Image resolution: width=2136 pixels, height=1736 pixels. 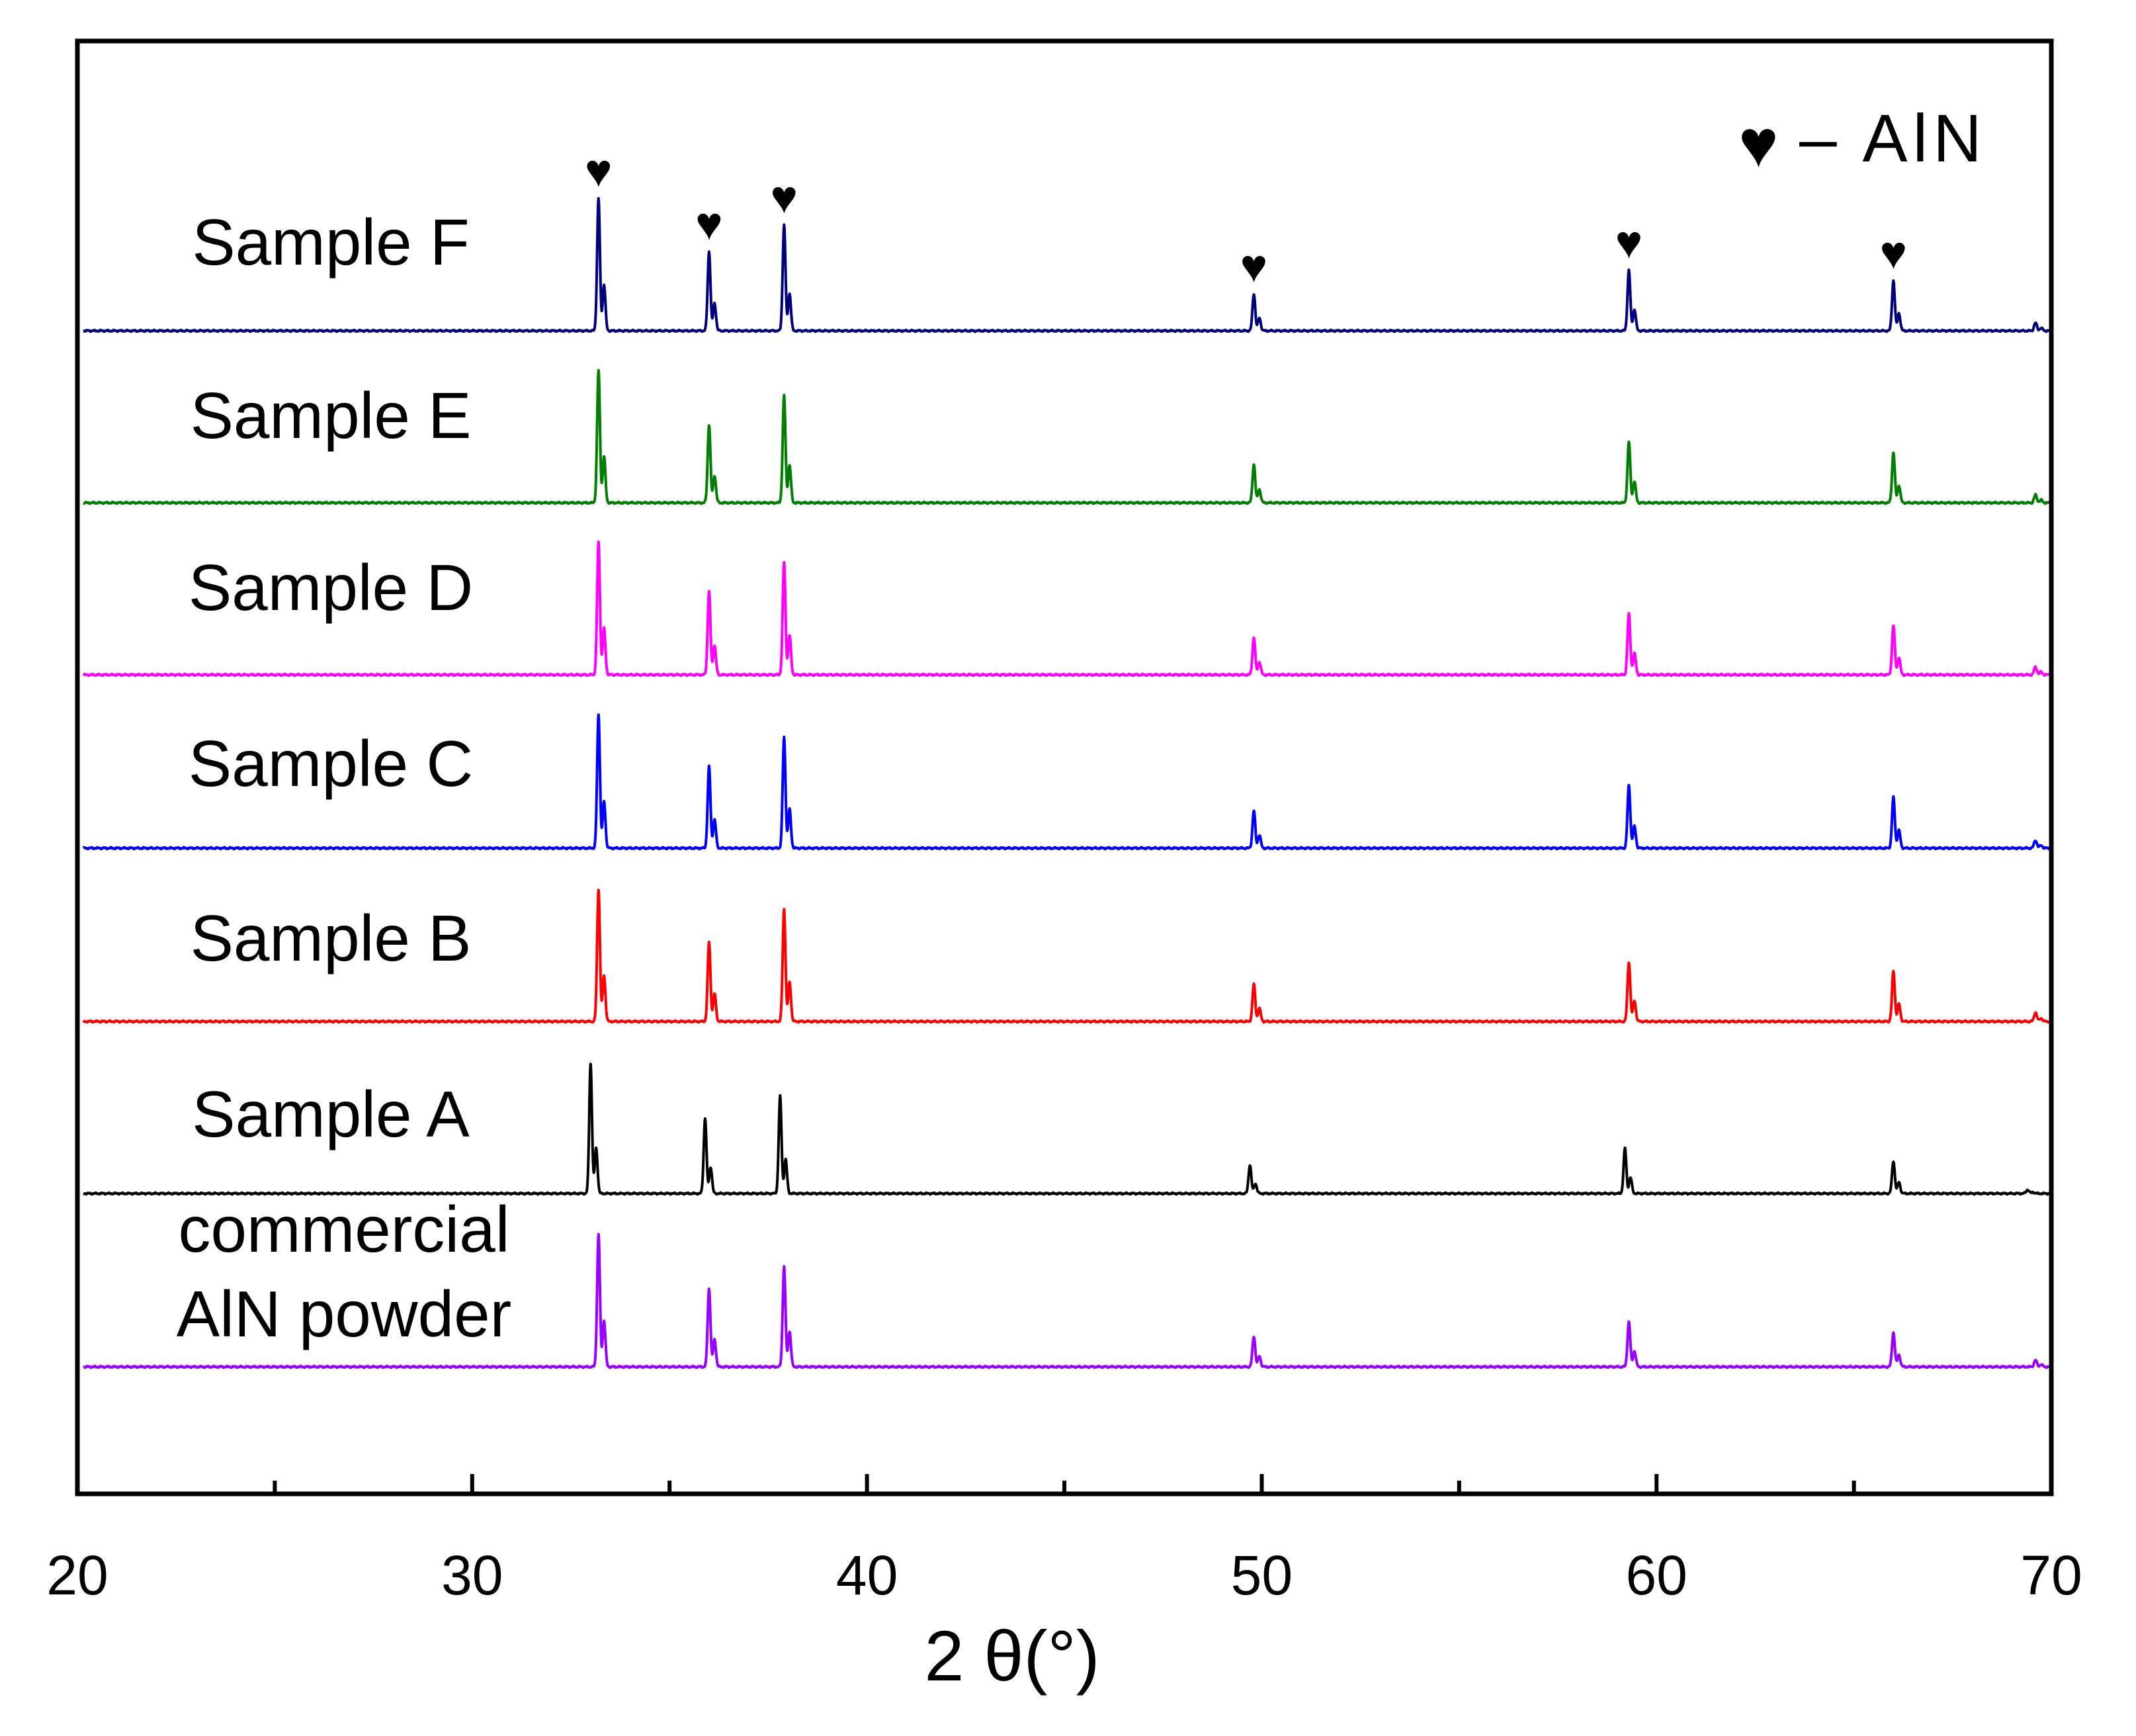 What do you see at coordinates (331, 415) in the screenshot?
I see `series-label-2: Sample E` at bounding box center [331, 415].